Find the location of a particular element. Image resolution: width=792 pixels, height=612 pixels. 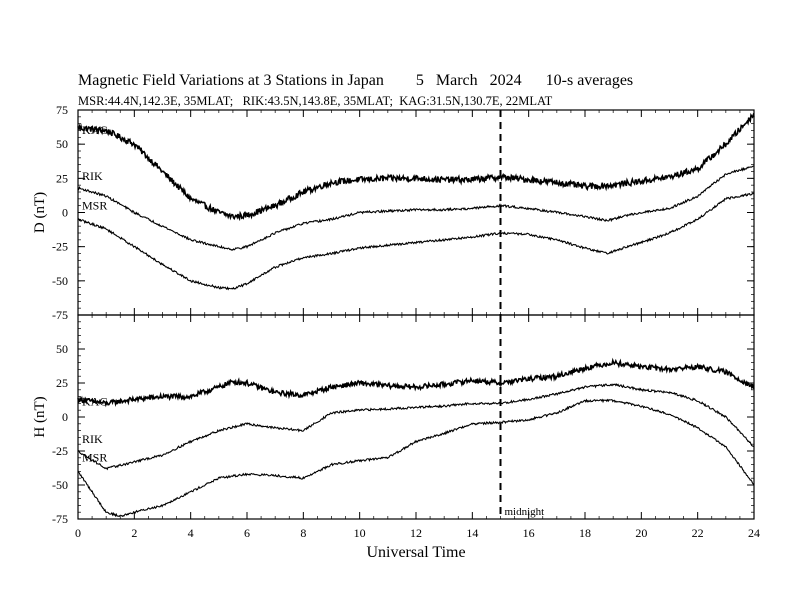

x-tick-label: 16 is located at coordinates (529, 533).